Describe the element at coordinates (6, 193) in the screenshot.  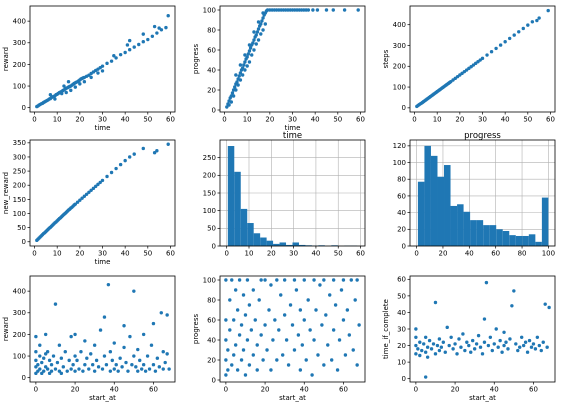
I see `y-axis-label: new_reward` at that location.